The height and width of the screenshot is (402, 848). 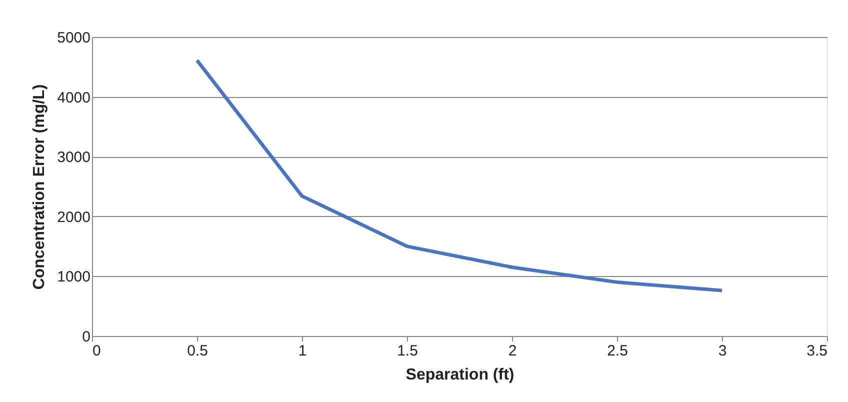 I want to click on x-tick-label: 1, so click(x=302, y=351).